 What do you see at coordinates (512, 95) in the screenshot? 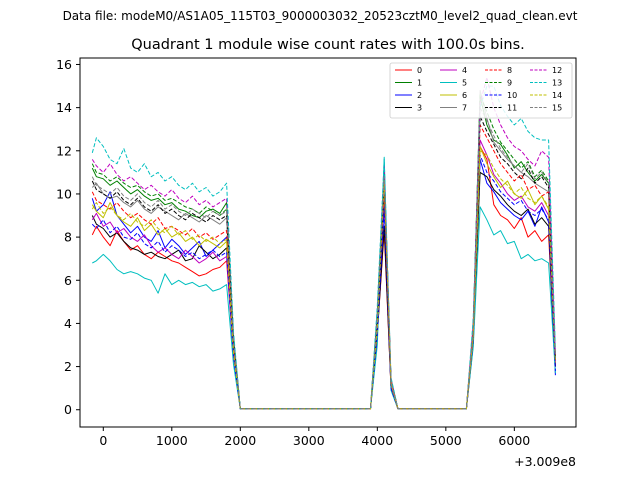
I see `legend-label-10: 10` at bounding box center [512, 95].